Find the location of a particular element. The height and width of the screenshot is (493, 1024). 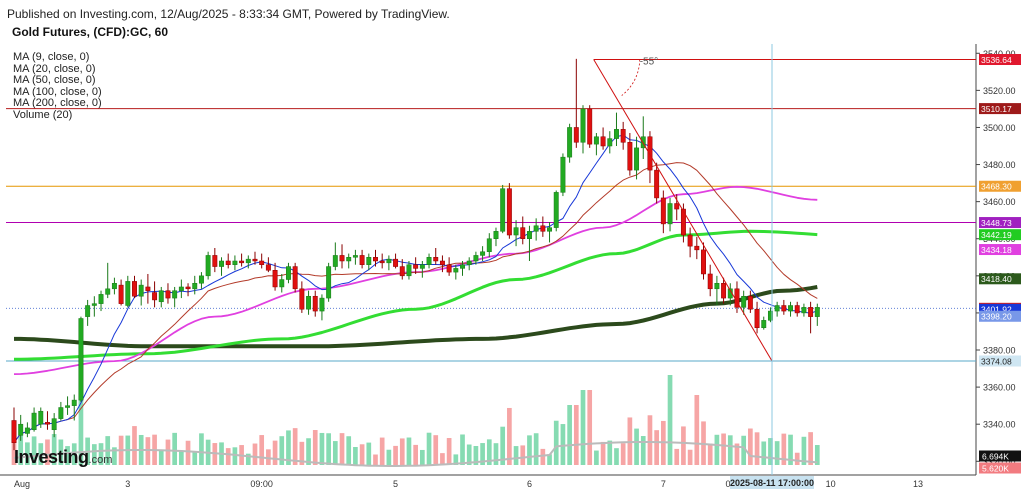

x-tick-label: 10 is located at coordinates (831, 484).